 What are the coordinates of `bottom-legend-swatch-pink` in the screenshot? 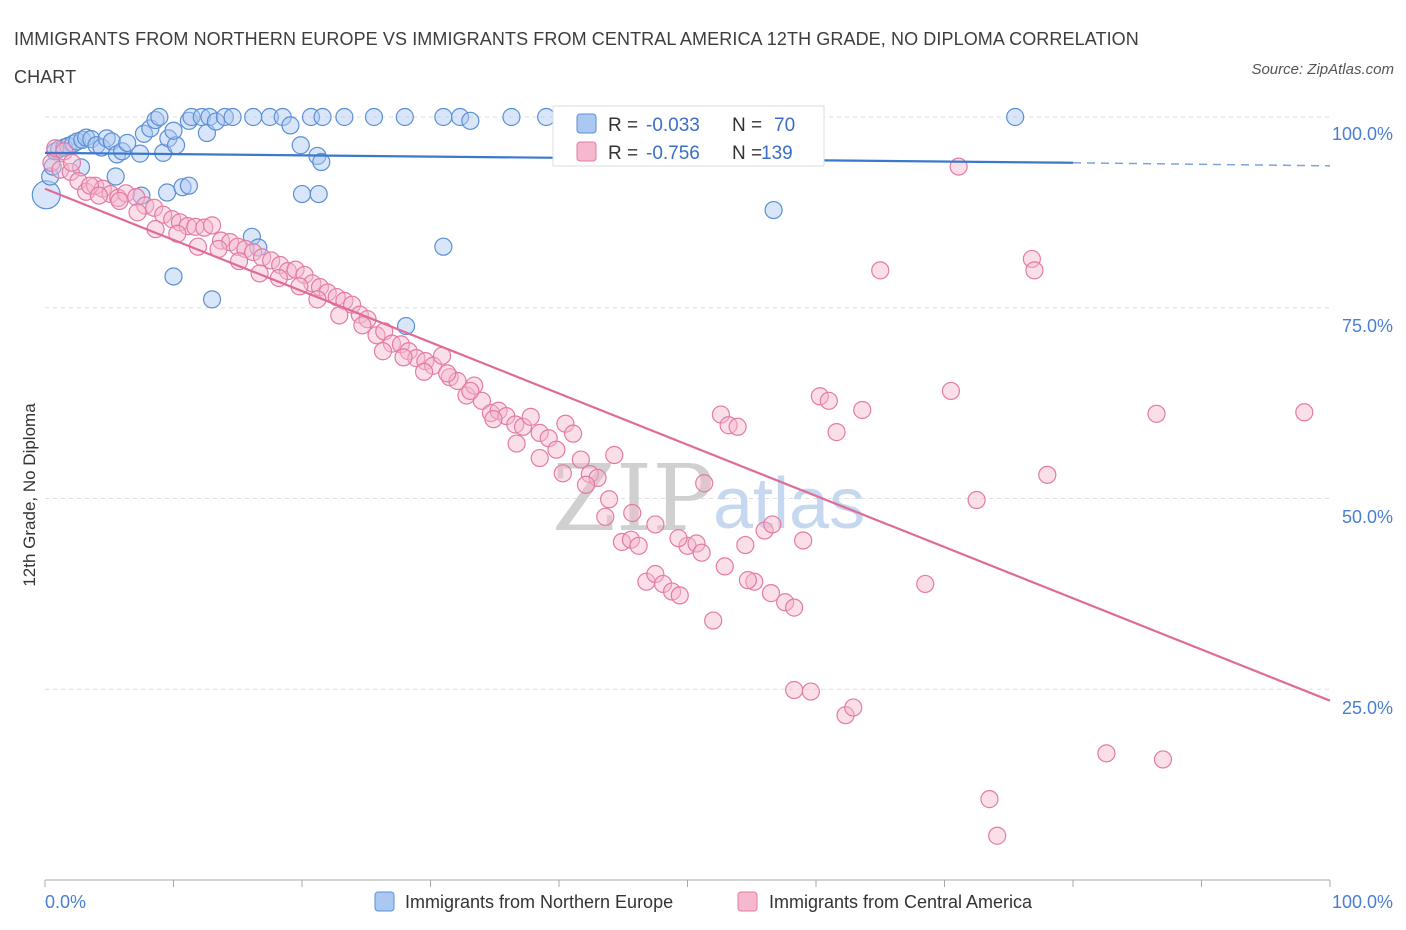 It's located at (747, 901).